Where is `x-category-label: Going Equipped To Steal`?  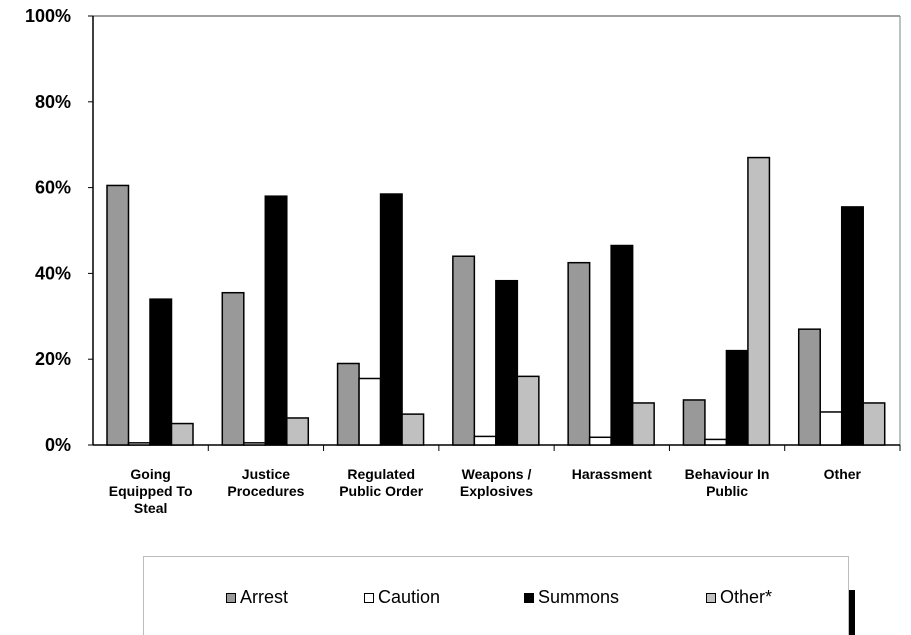 x-category-label: Going Equipped To Steal is located at coordinates (151, 491).